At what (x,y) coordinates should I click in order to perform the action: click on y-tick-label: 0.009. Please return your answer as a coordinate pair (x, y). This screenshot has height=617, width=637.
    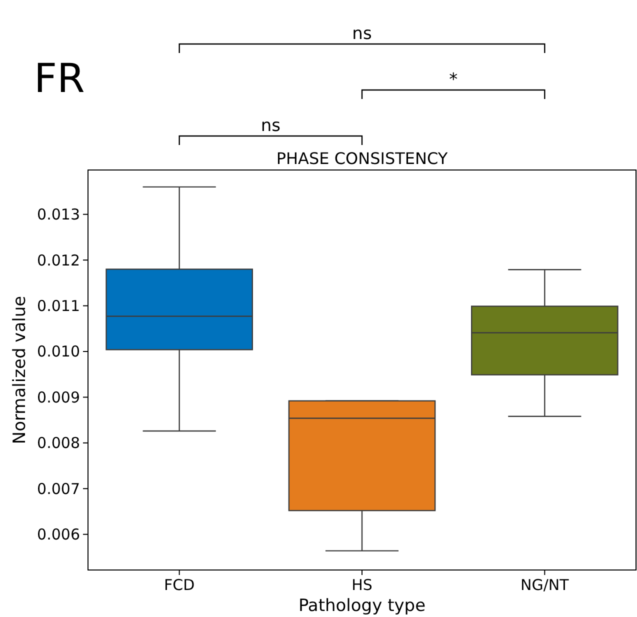
    Looking at the image, I should click on (58, 397).